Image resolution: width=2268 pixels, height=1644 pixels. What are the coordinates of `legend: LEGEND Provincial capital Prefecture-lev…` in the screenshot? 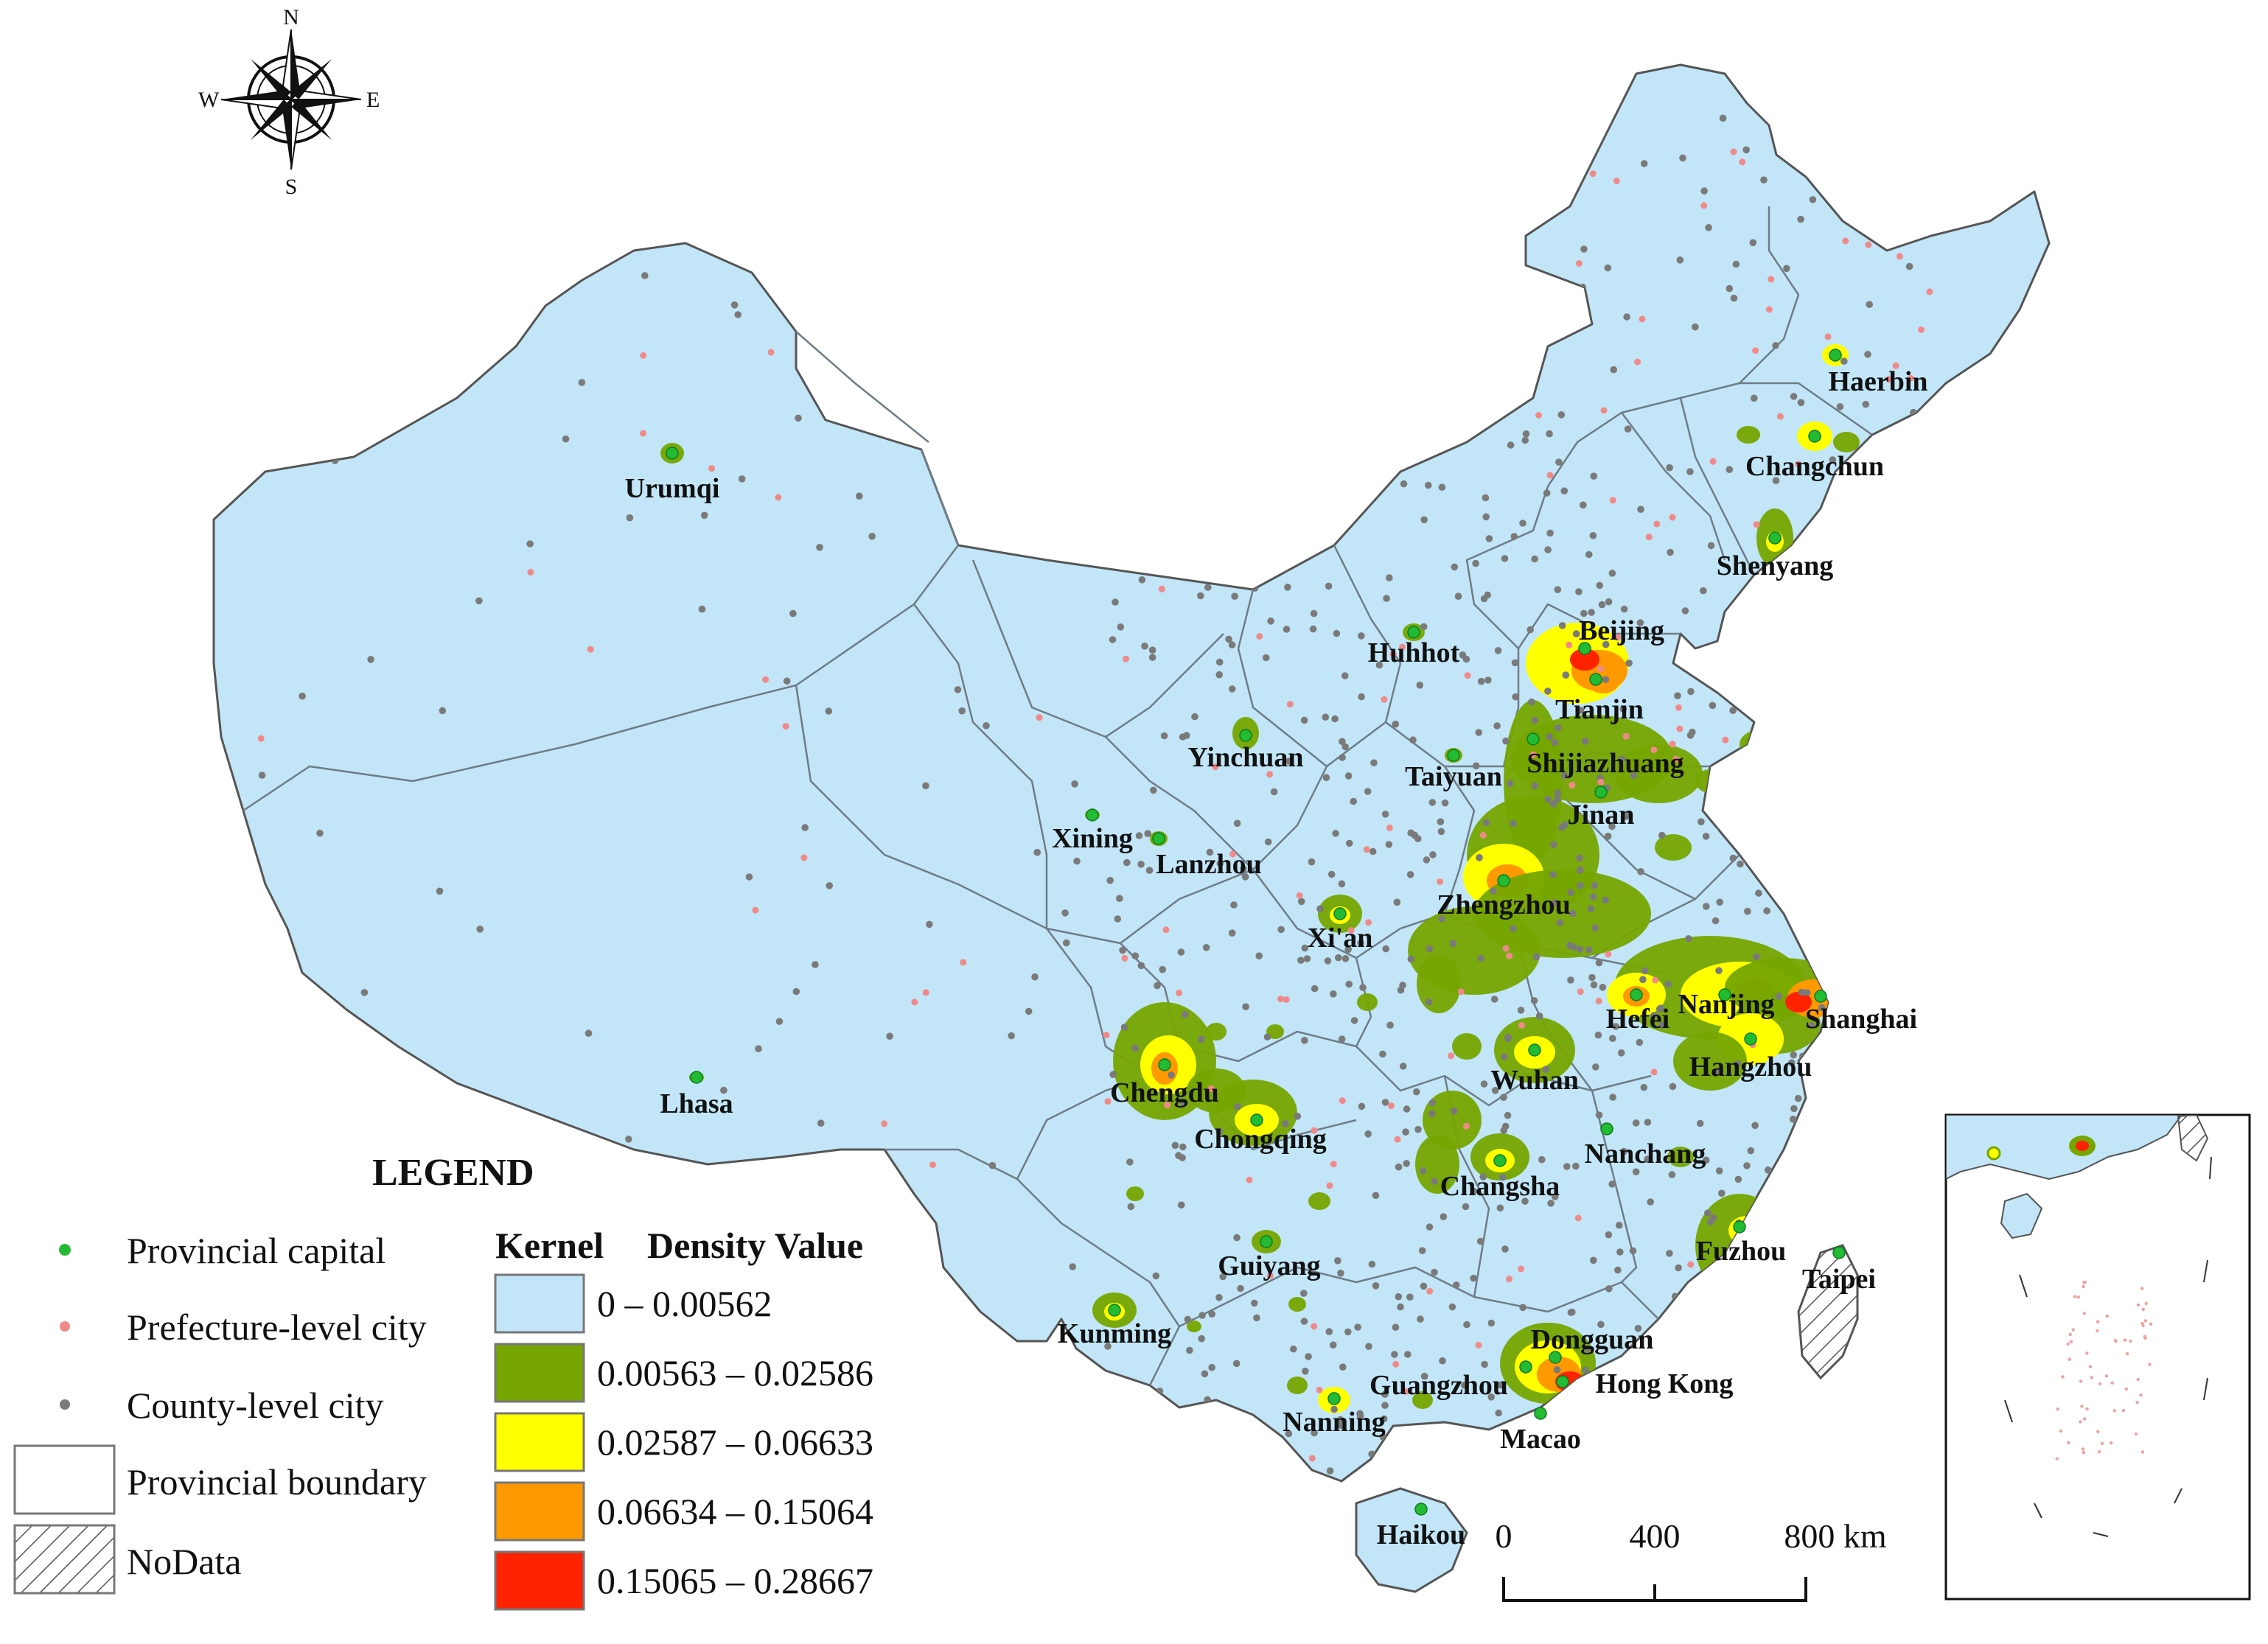 It's located at (443, 1381).